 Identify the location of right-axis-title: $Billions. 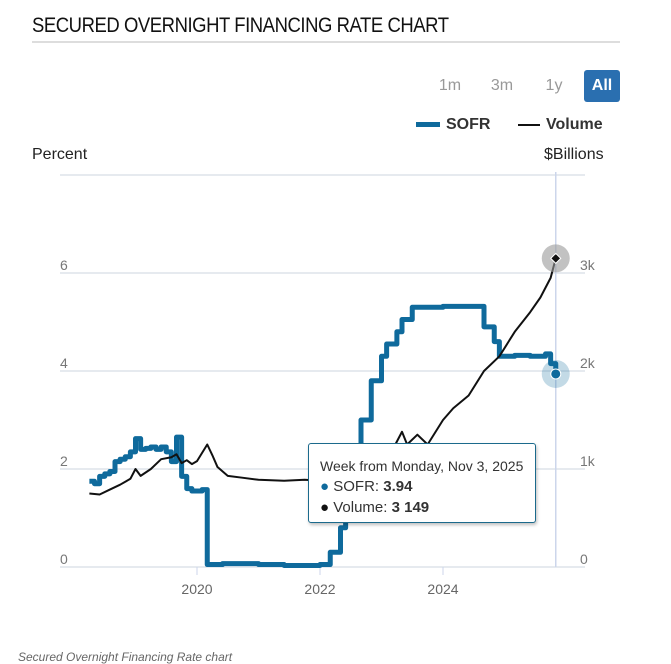
(574, 154).